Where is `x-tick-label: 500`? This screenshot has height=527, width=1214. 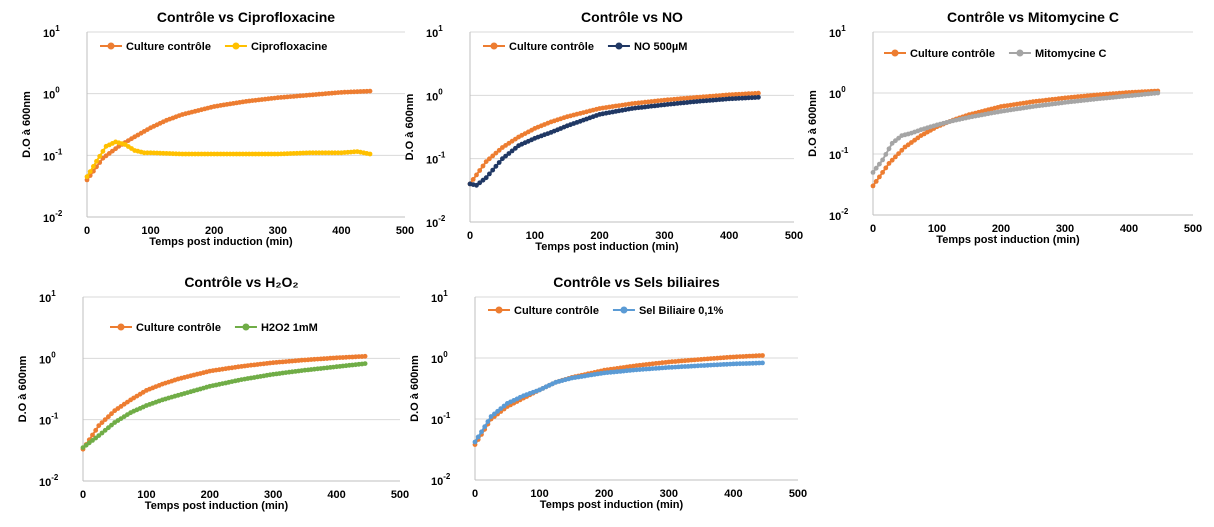 x-tick-label: 500 is located at coordinates (798, 494).